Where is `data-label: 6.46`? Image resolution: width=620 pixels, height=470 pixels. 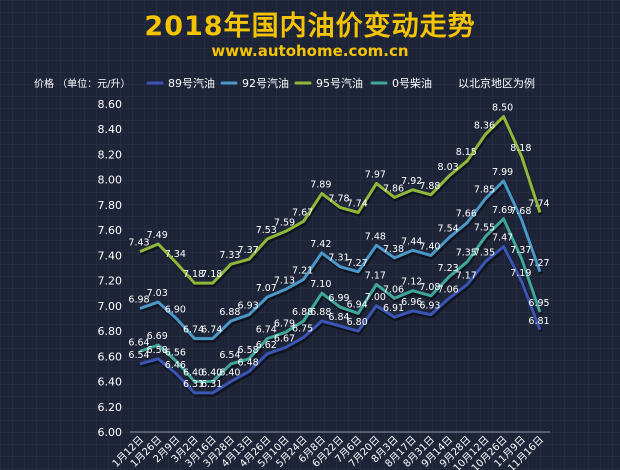 data-label: 6.46 is located at coordinates (175, 365).